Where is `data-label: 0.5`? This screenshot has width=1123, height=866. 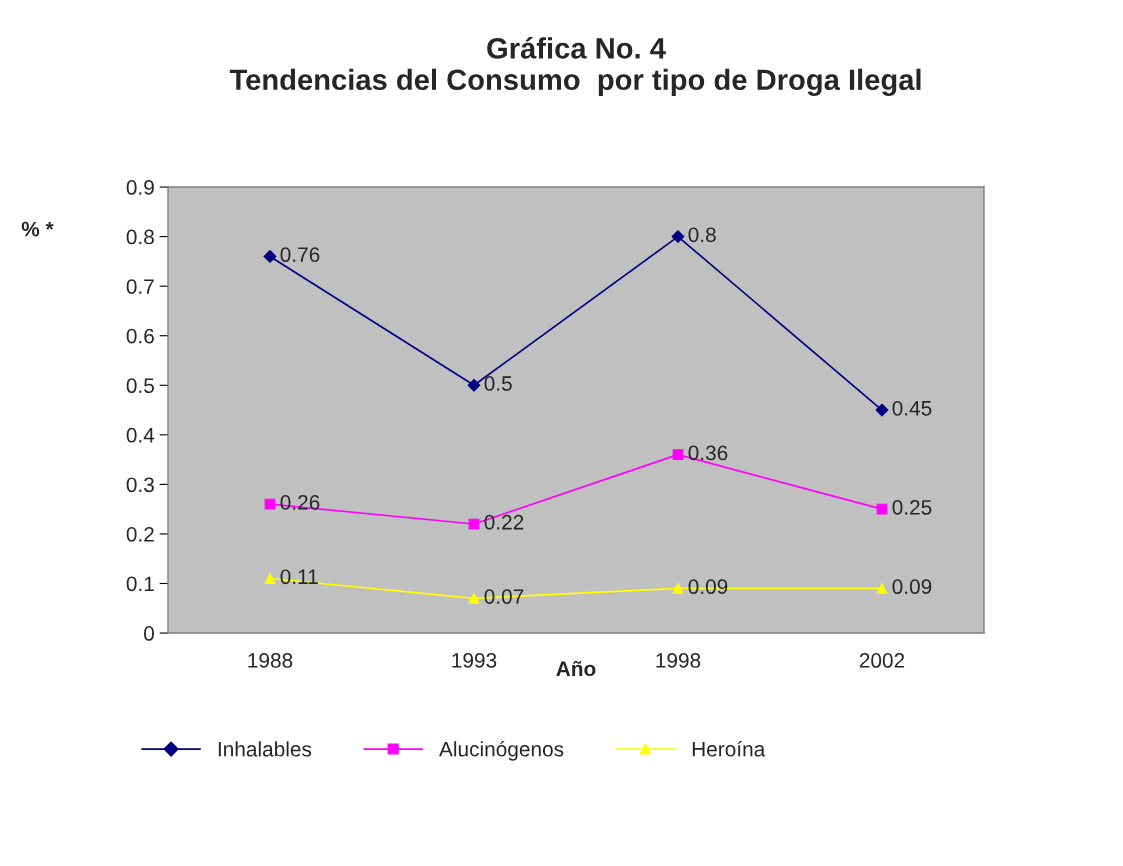 data-label: 0.5 is located at coordinates (498, 383).